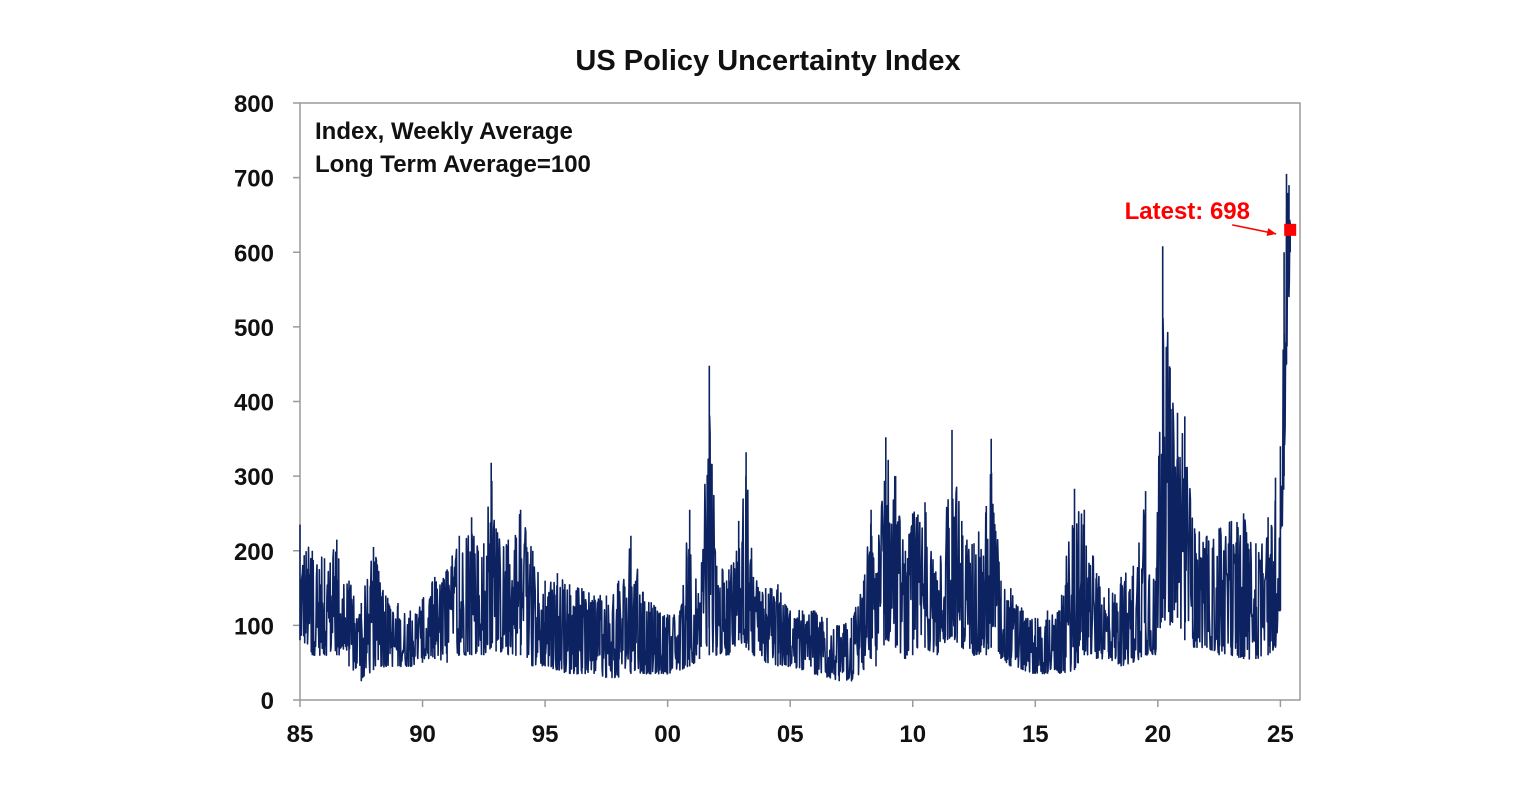 The image size is (1536, 792). I want to click on x-tick-label: 05, so click(790, 734).